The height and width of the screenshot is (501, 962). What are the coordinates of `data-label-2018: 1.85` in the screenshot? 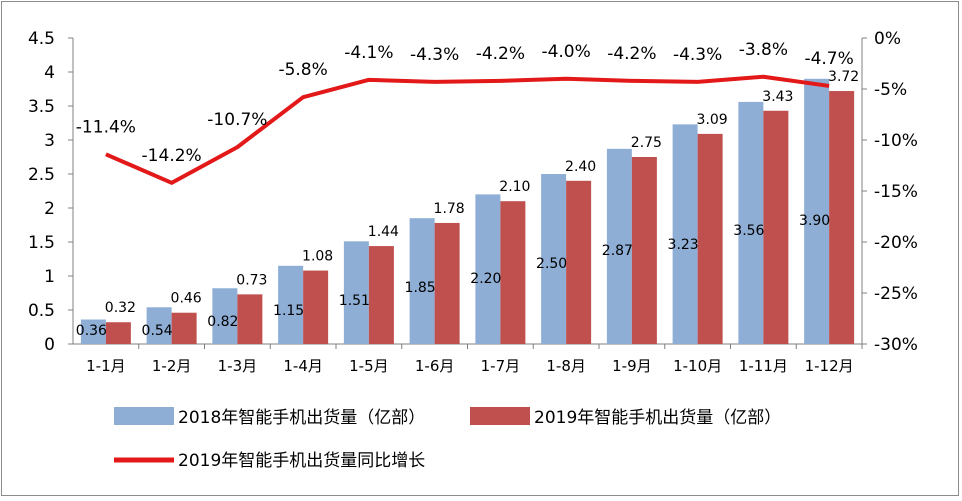 It's located at (420, 288).